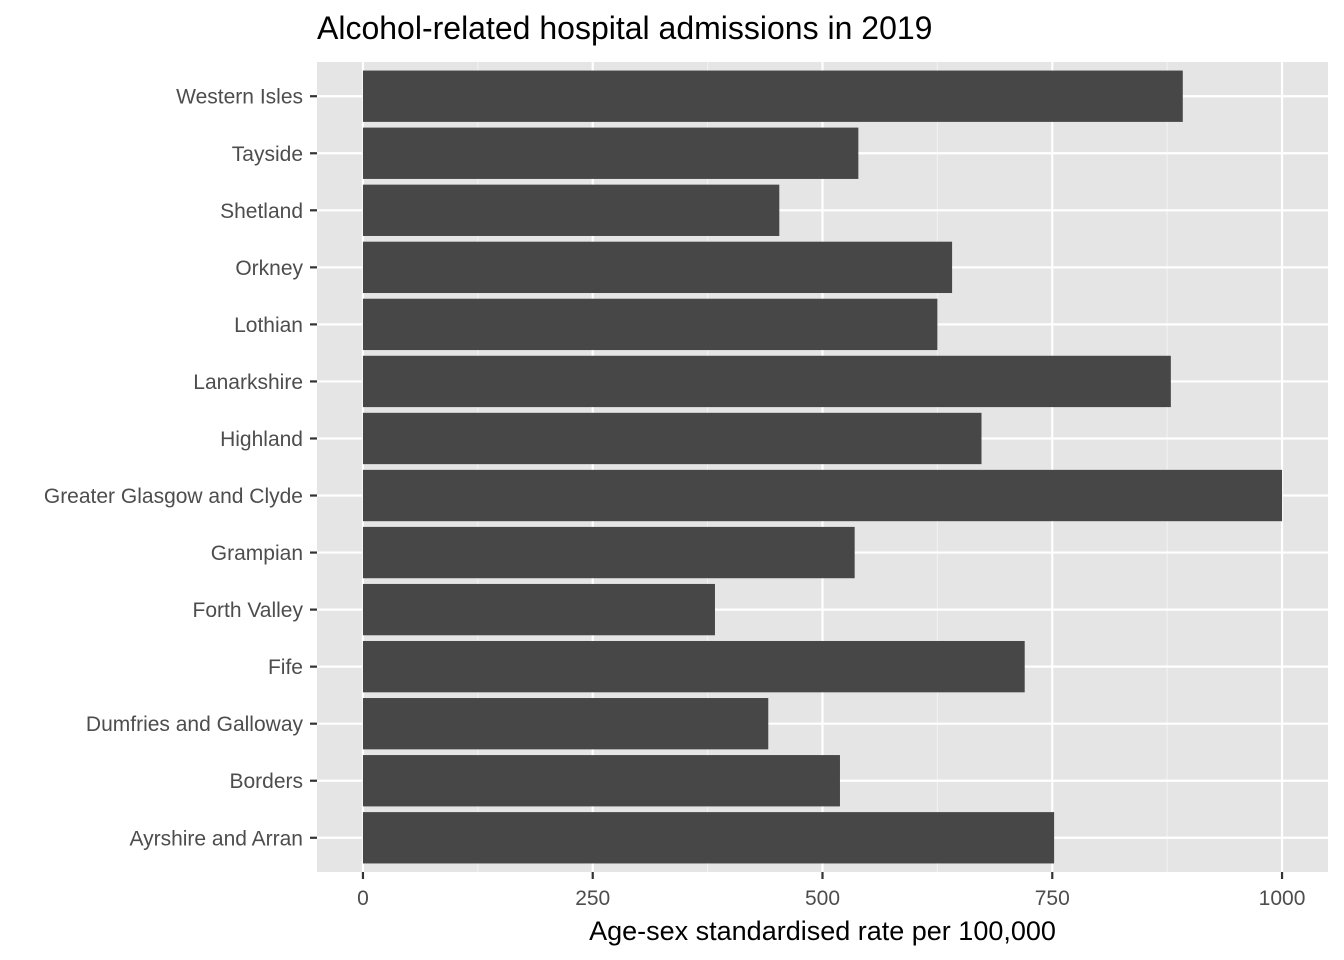 The height and width of the screenshot is (960, 1344). What do you see at coordinates (269, 268) in the screenshot?
I see `y-tick-label: Orkney` at bounding box center [269, 268].